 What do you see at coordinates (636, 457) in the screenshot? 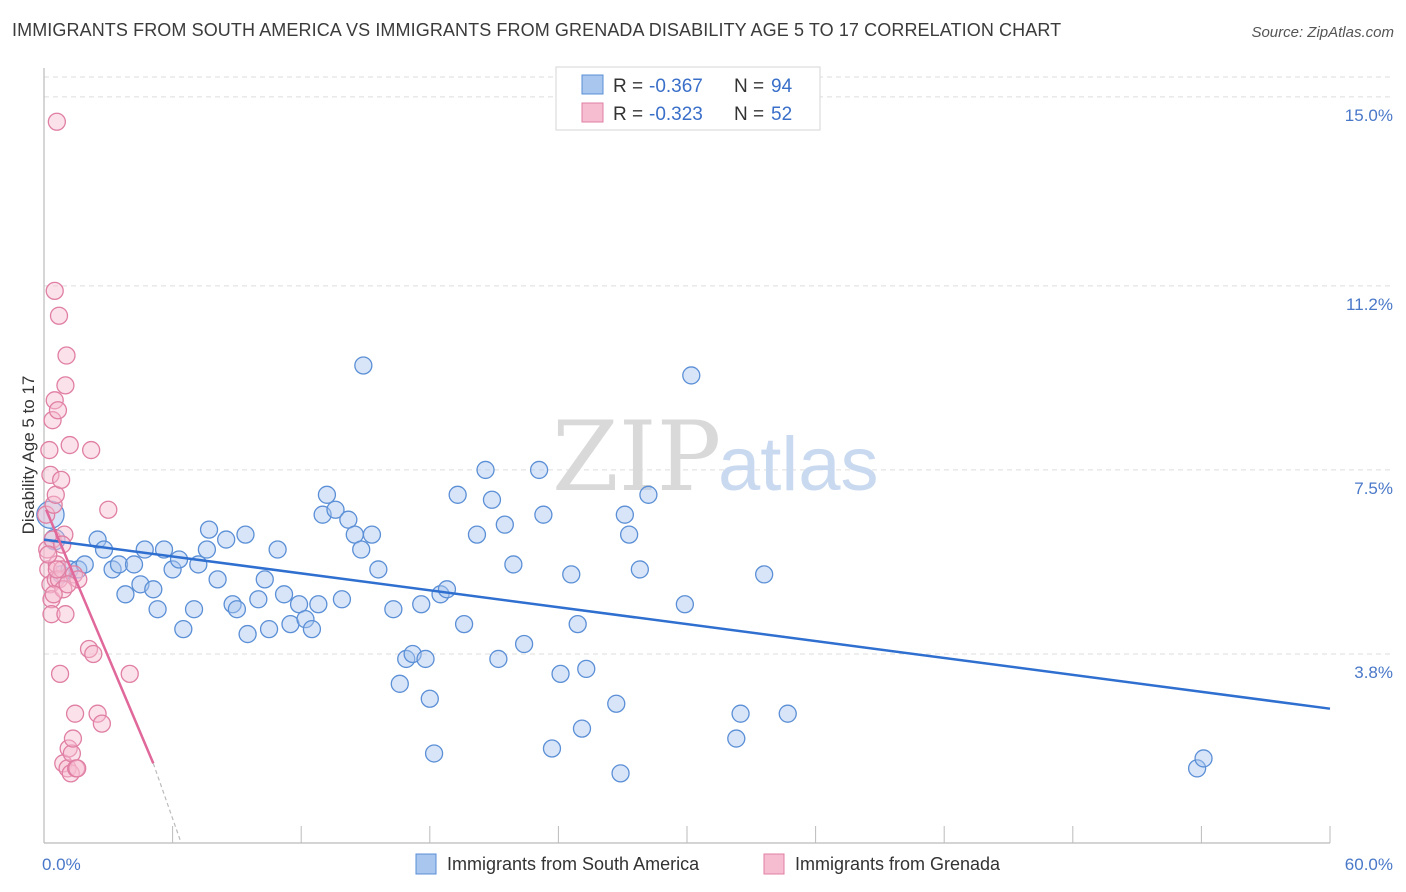
I see `watermark-zip: ZIP` at bounding box center [636, 457].